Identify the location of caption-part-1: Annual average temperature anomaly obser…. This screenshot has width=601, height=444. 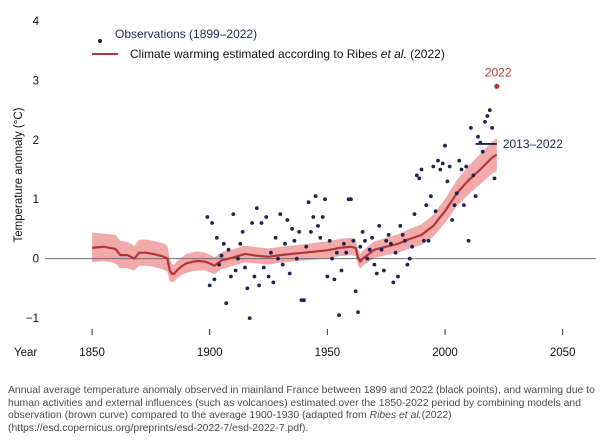
(301, 403).